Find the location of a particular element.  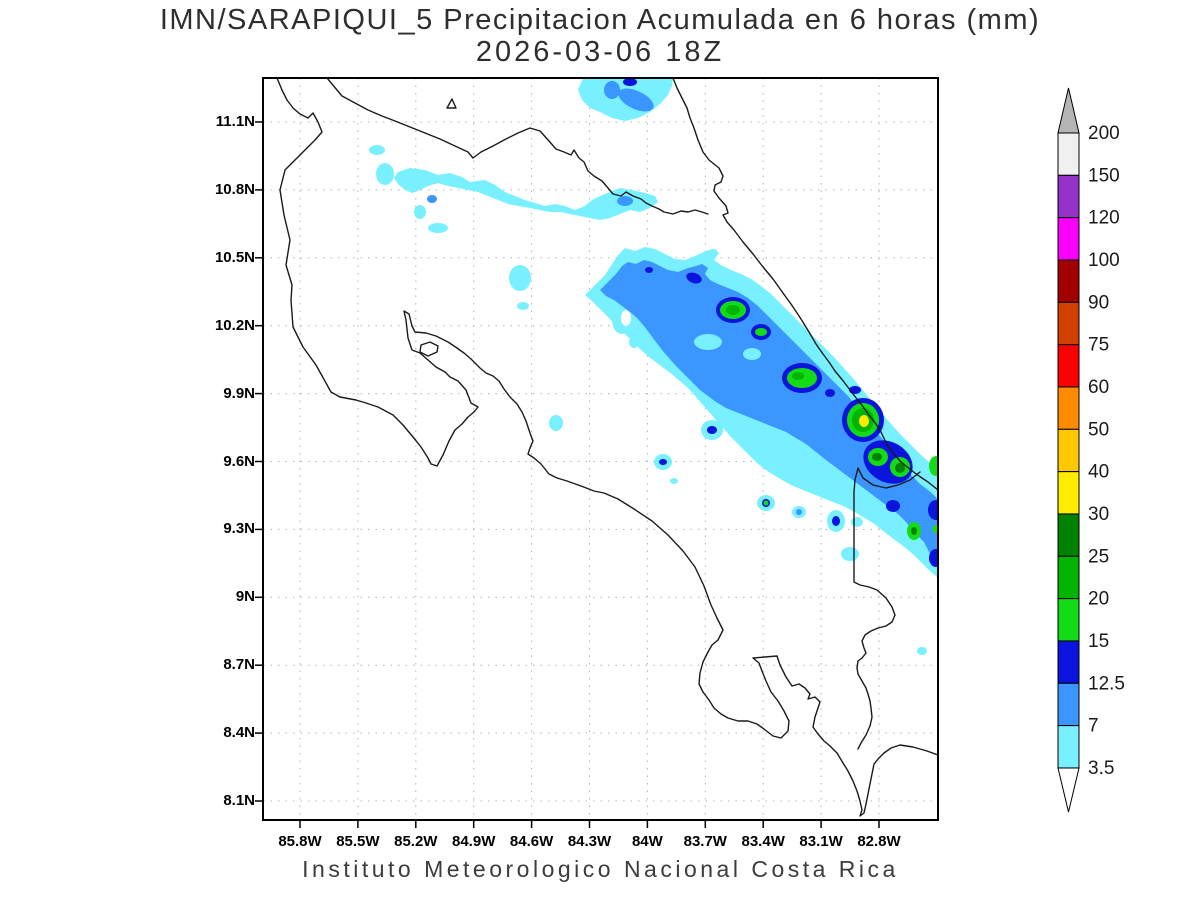

colorbar-label-120: 120 is located at coordinates (1104, 218).